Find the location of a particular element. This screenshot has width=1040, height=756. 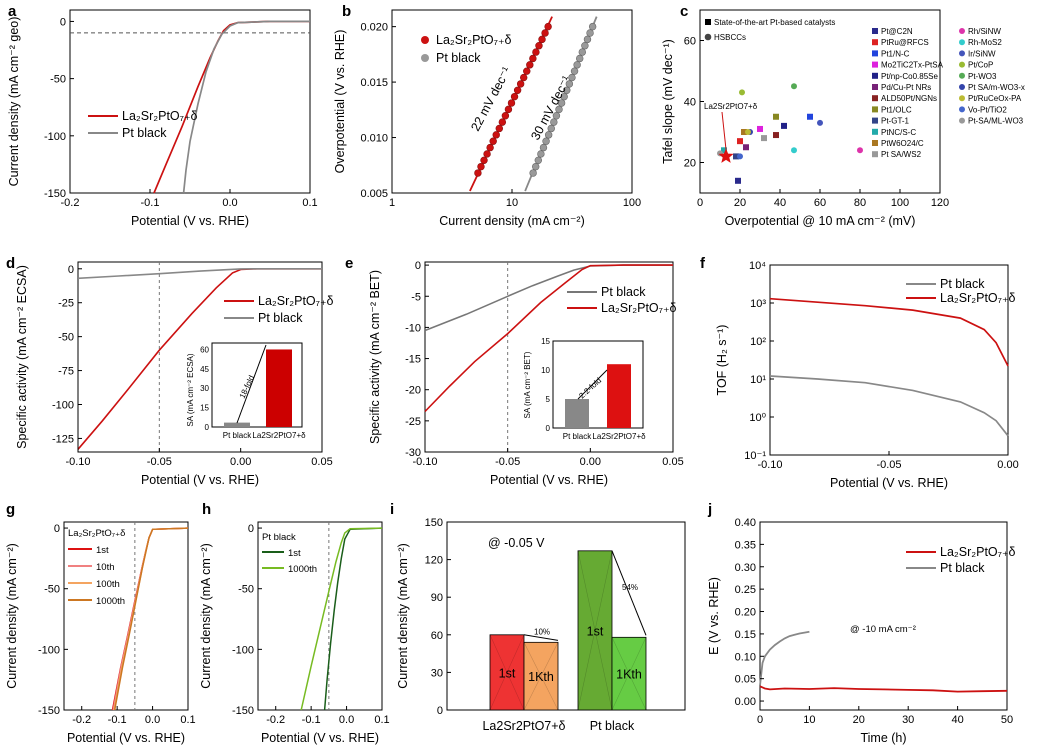

panel-letter: a is located at coordinates (12, 11).